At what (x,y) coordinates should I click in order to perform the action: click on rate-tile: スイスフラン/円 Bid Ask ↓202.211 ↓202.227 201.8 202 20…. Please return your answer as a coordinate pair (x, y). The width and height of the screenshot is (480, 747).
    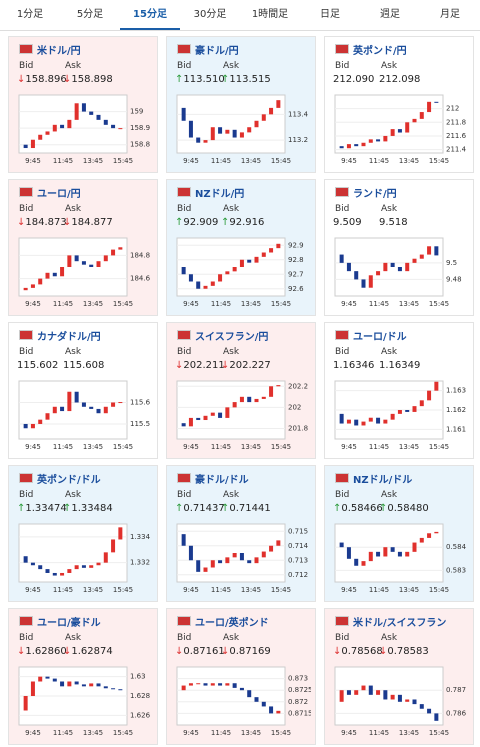
    Looking at the image, I should click on (241, 390).